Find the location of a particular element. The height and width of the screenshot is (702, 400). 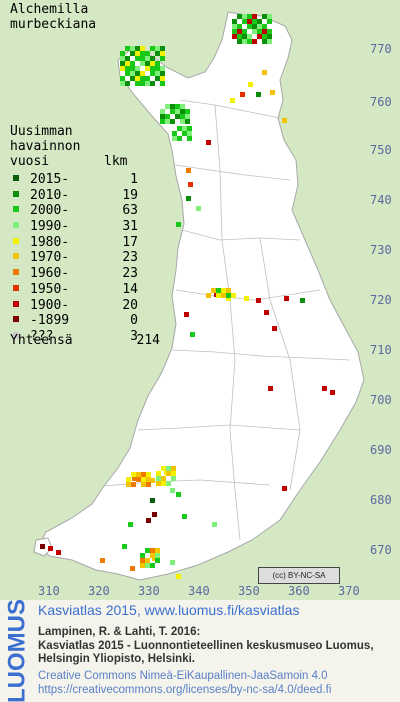

x-tick-label: 360 is located at coordinates (299, 591).